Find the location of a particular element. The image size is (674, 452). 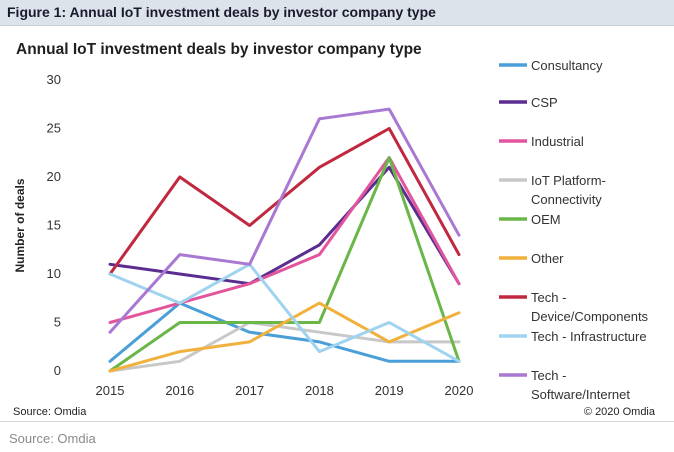

y-tick-label: 20 is located at coordinates (54, 176).